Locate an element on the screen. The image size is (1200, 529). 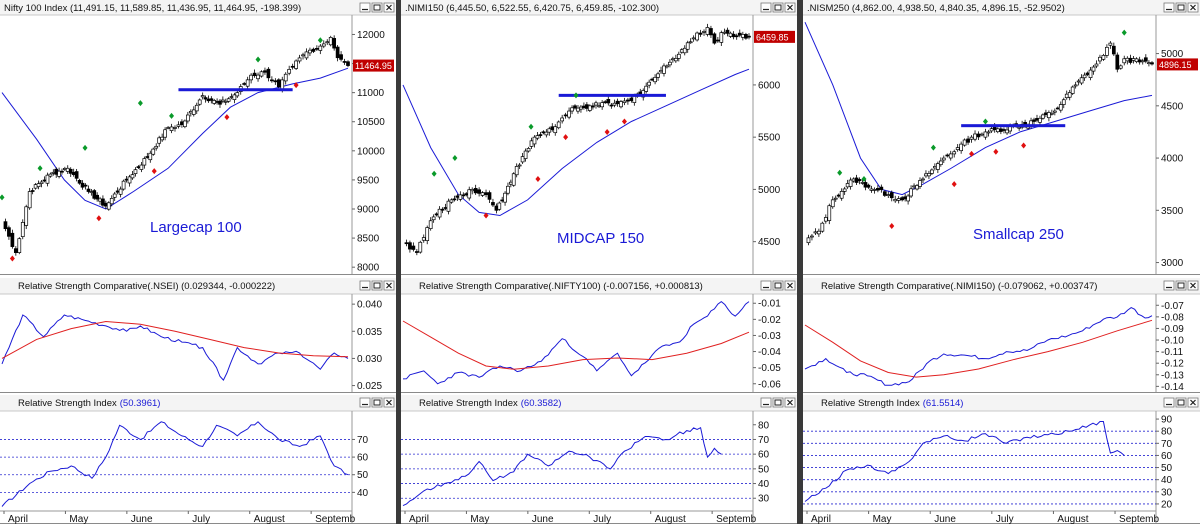
y-tick-label: 4000 is located at coordinates (1172, 159).